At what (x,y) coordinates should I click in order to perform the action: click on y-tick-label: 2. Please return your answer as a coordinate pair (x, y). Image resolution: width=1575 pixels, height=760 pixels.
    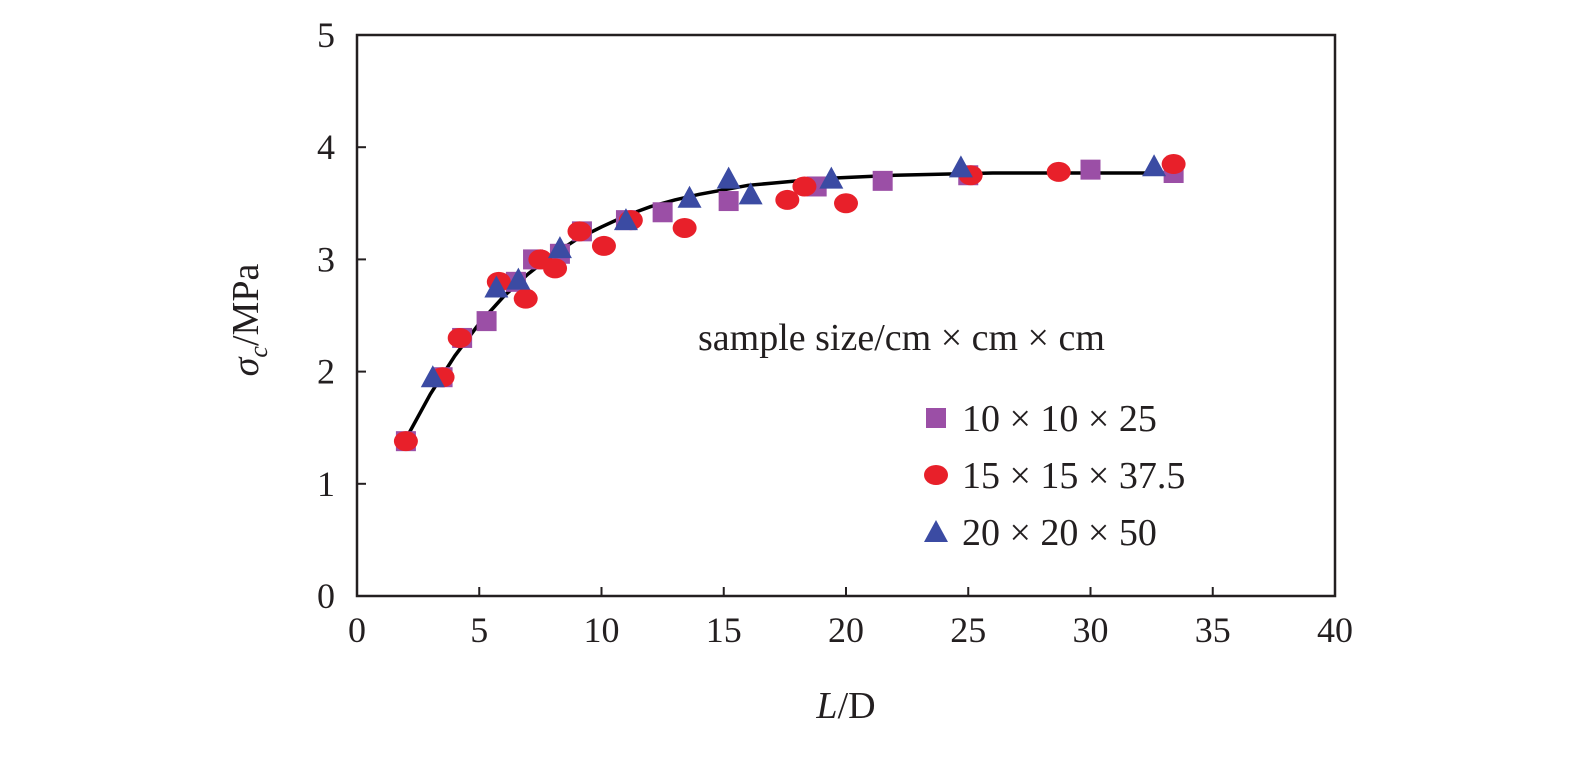
    Looking at the image, I should click on (326, 372).